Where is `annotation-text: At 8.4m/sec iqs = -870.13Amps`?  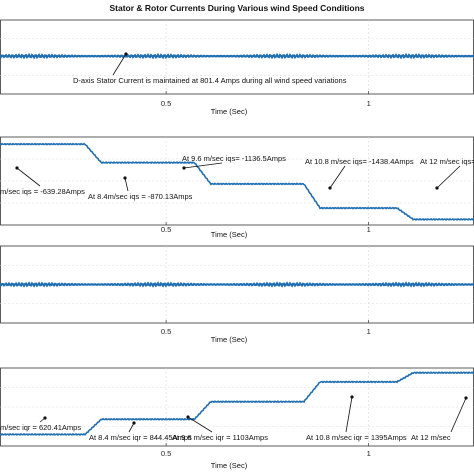
annotation-text: At 8.4m/sec iqs = -870.13Amps is located at coordinates (140, 196).